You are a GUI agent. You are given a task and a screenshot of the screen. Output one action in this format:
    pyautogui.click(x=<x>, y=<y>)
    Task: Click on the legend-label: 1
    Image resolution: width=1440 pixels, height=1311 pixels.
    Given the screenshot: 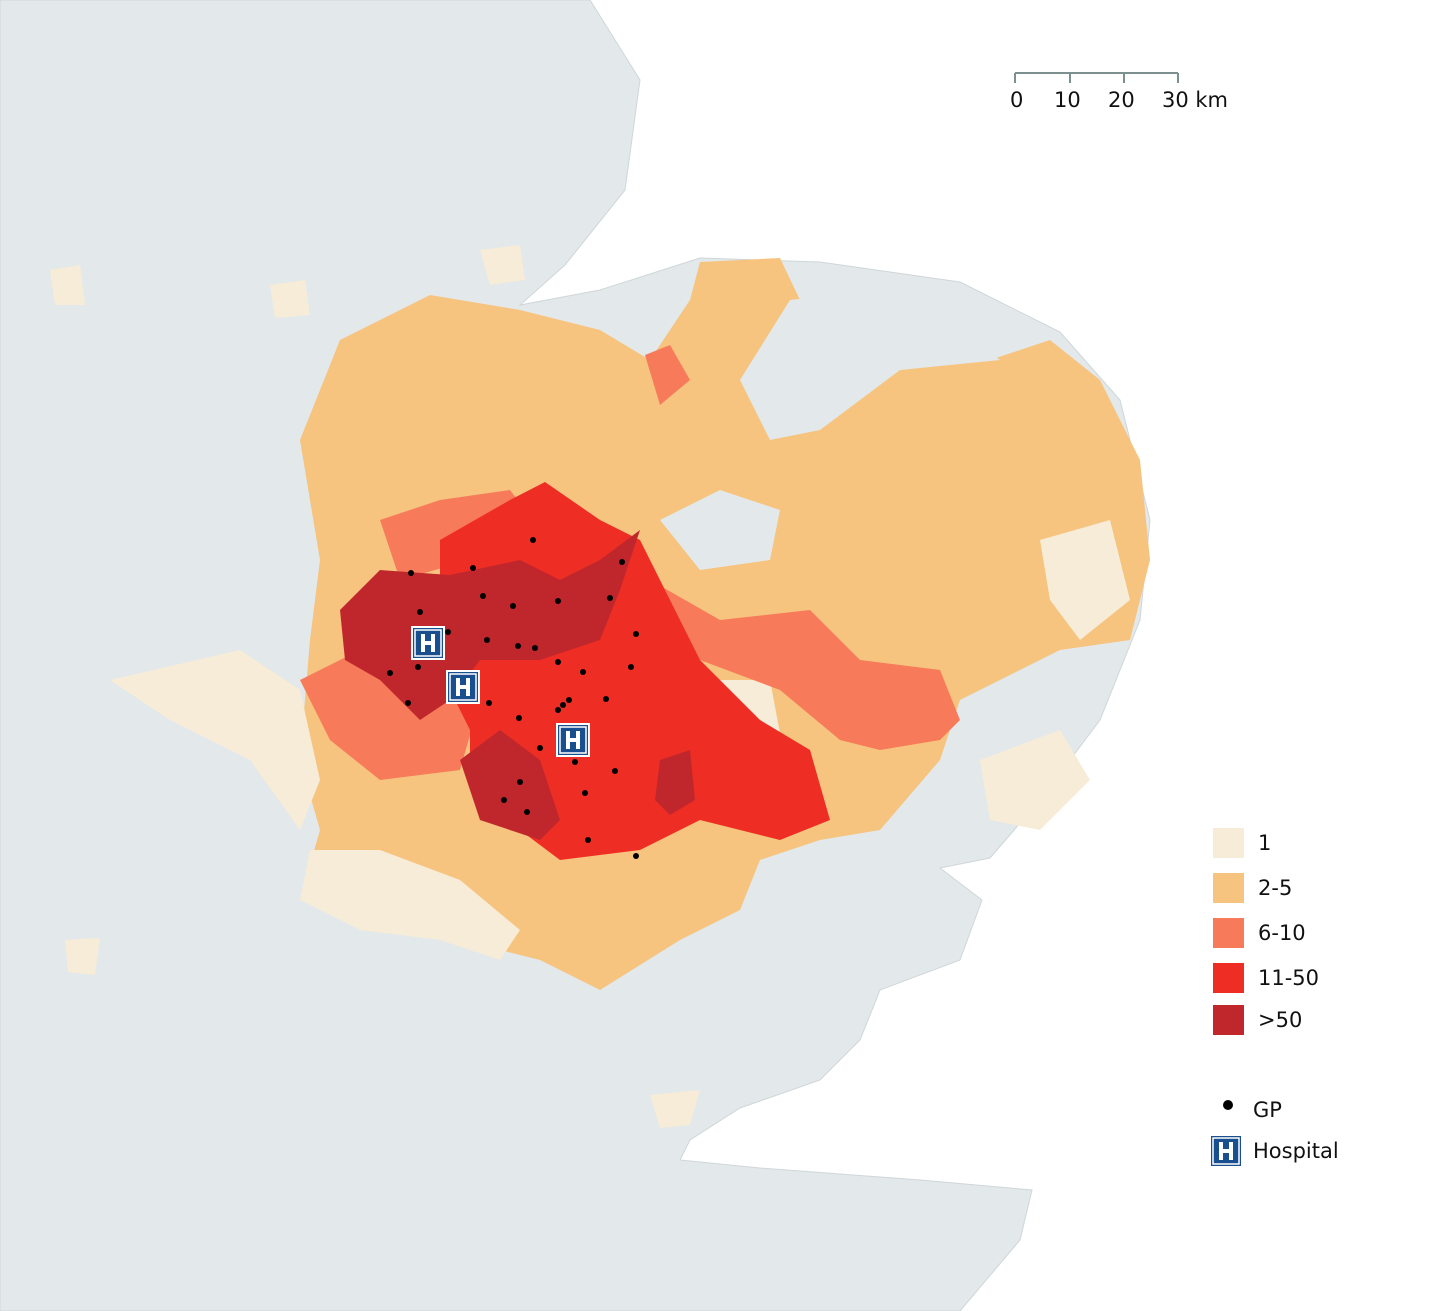 What is the action you would take?
    pyautogui.click(x=1264, y=843)
    